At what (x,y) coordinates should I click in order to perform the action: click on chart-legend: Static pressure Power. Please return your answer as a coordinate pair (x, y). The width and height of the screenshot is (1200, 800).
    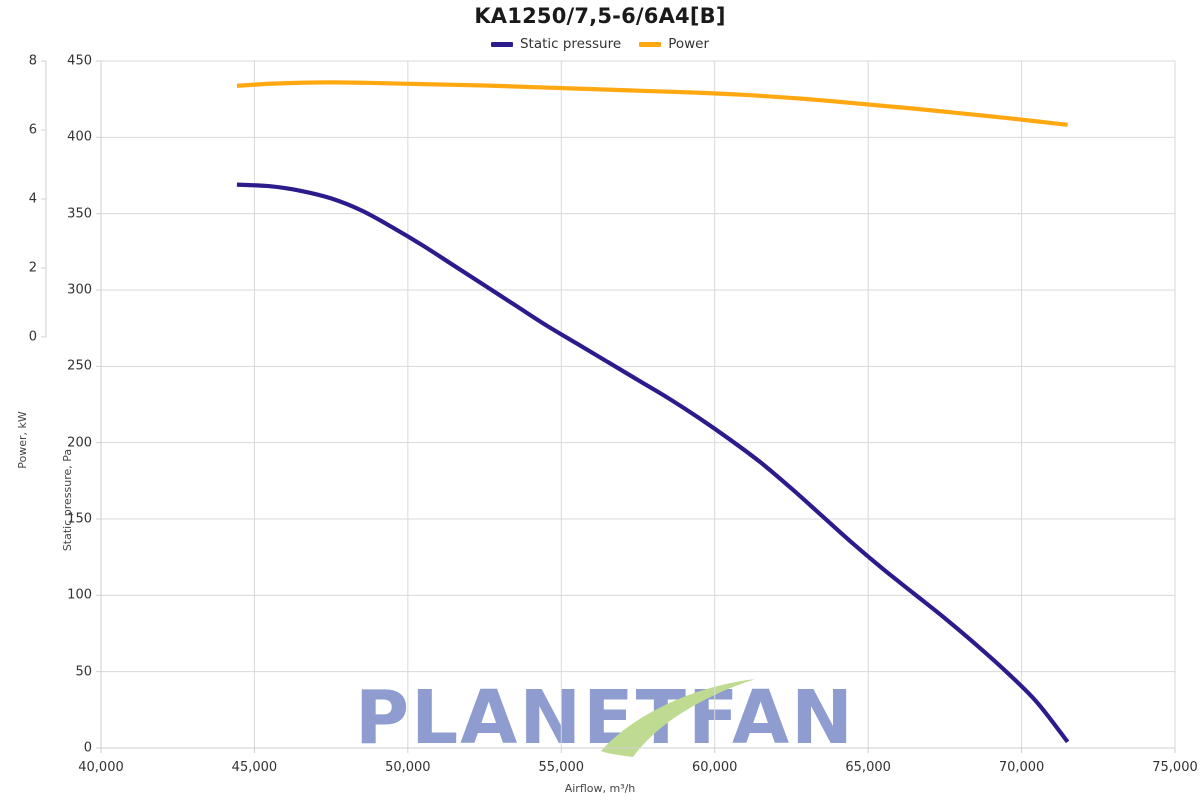
    Looking at the image, I should click on (600, 44).